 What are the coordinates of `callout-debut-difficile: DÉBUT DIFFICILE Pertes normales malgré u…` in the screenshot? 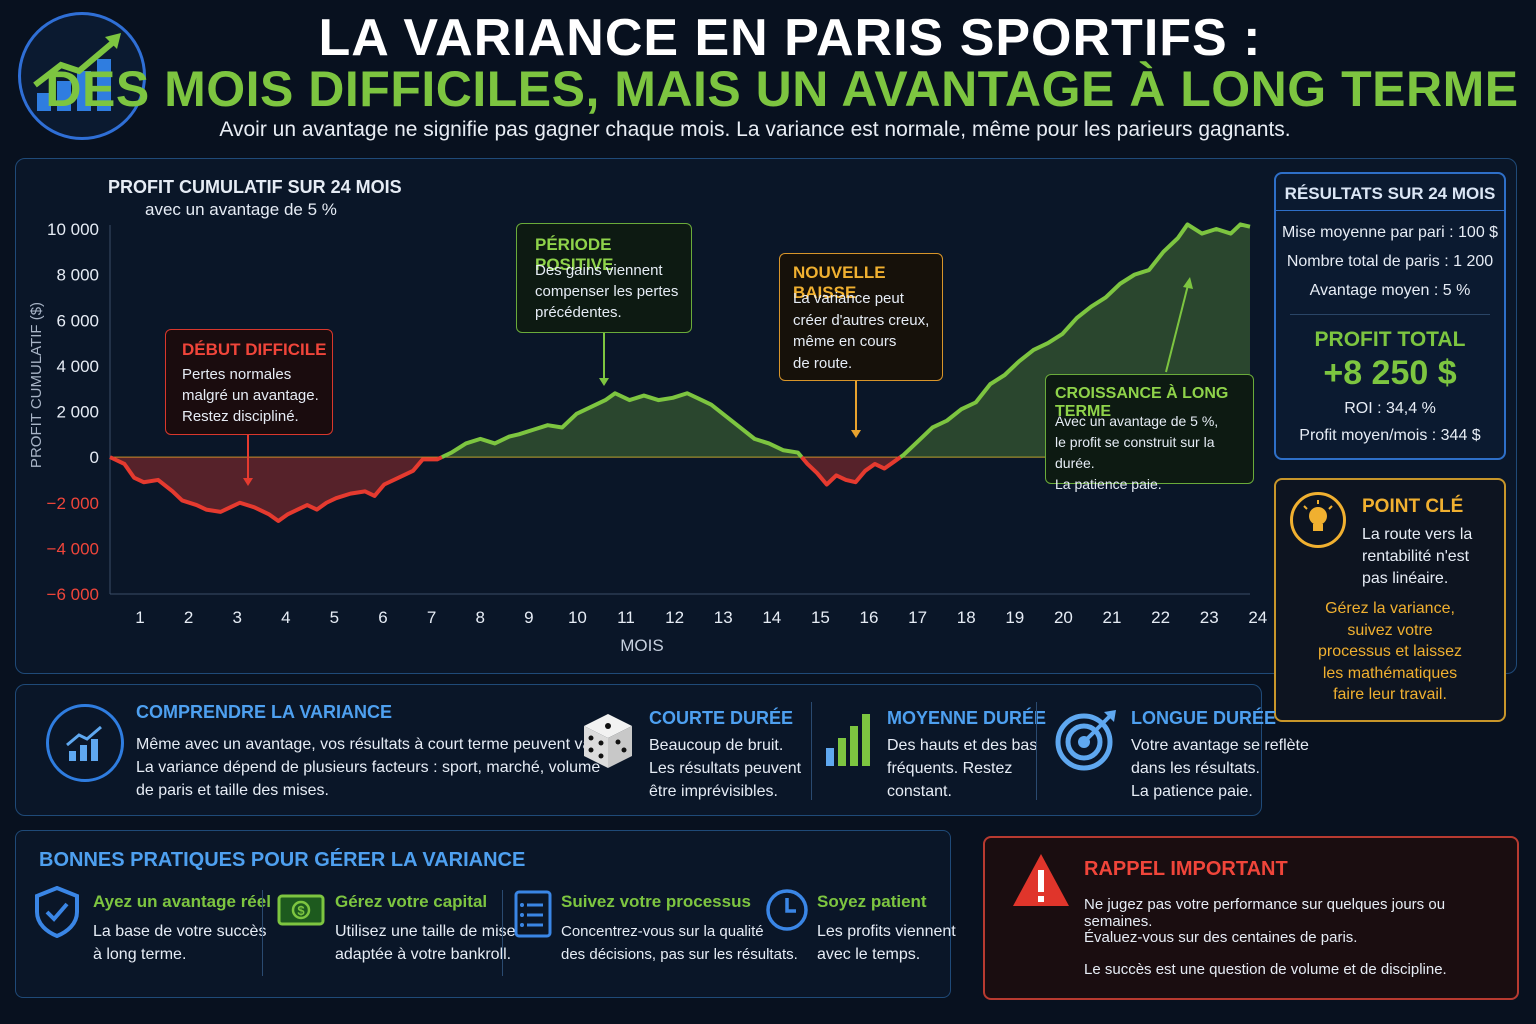 It's located at (249, 382).